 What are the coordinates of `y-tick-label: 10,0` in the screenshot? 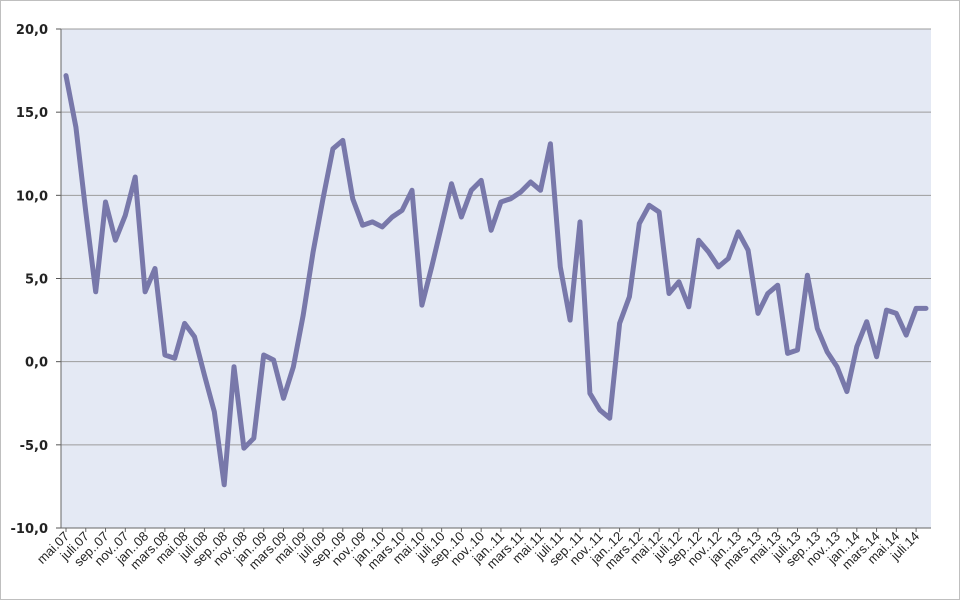 It's located at (32, 196).